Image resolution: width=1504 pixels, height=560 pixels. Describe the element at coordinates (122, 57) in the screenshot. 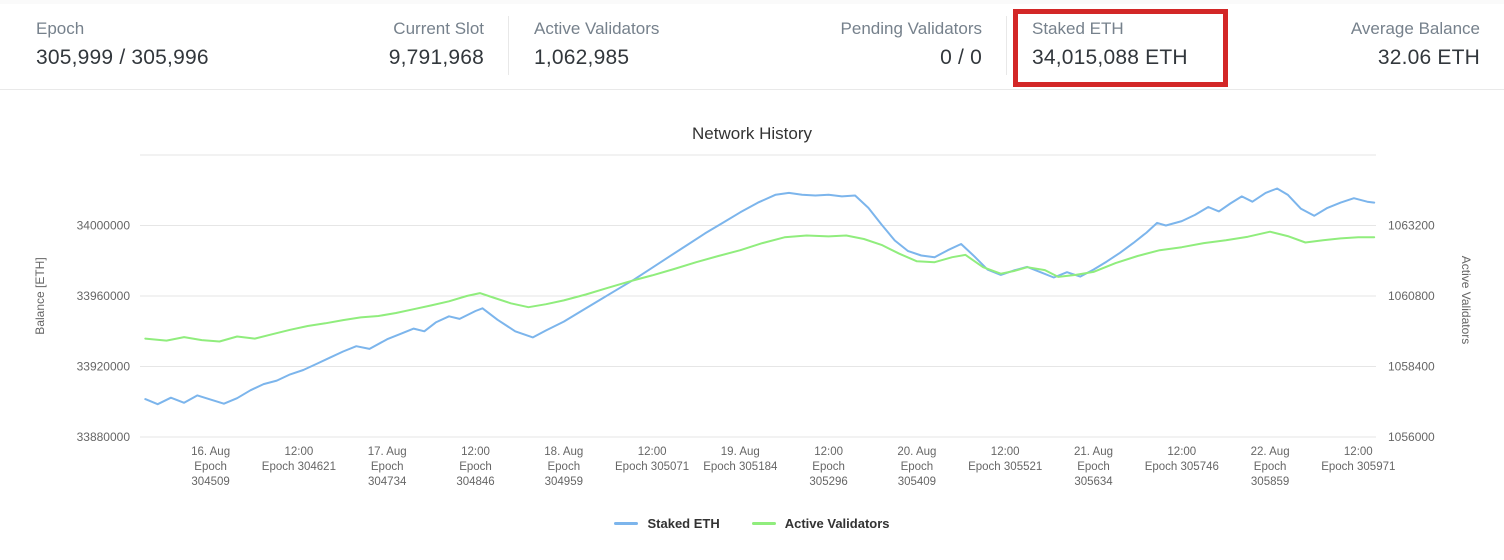

I see `stat-epoch-value: 305,999 / 305,996` at that location.